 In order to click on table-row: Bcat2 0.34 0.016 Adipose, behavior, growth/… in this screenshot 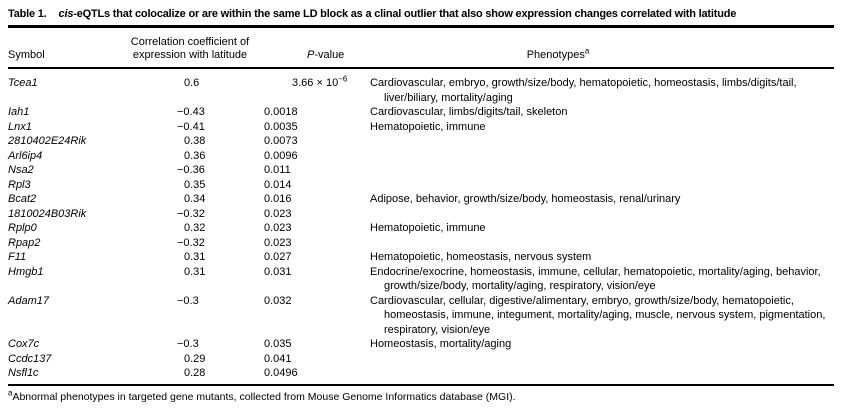, I will do `click(421, 199)`.